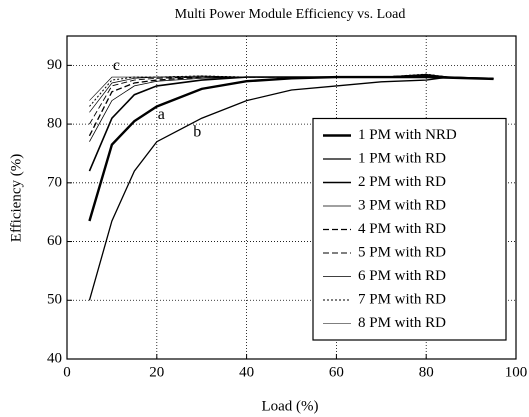 The height and width of the screenshot is (417, 529). I want to click on legend-label: 5 PM with RD, so click(402, 252).